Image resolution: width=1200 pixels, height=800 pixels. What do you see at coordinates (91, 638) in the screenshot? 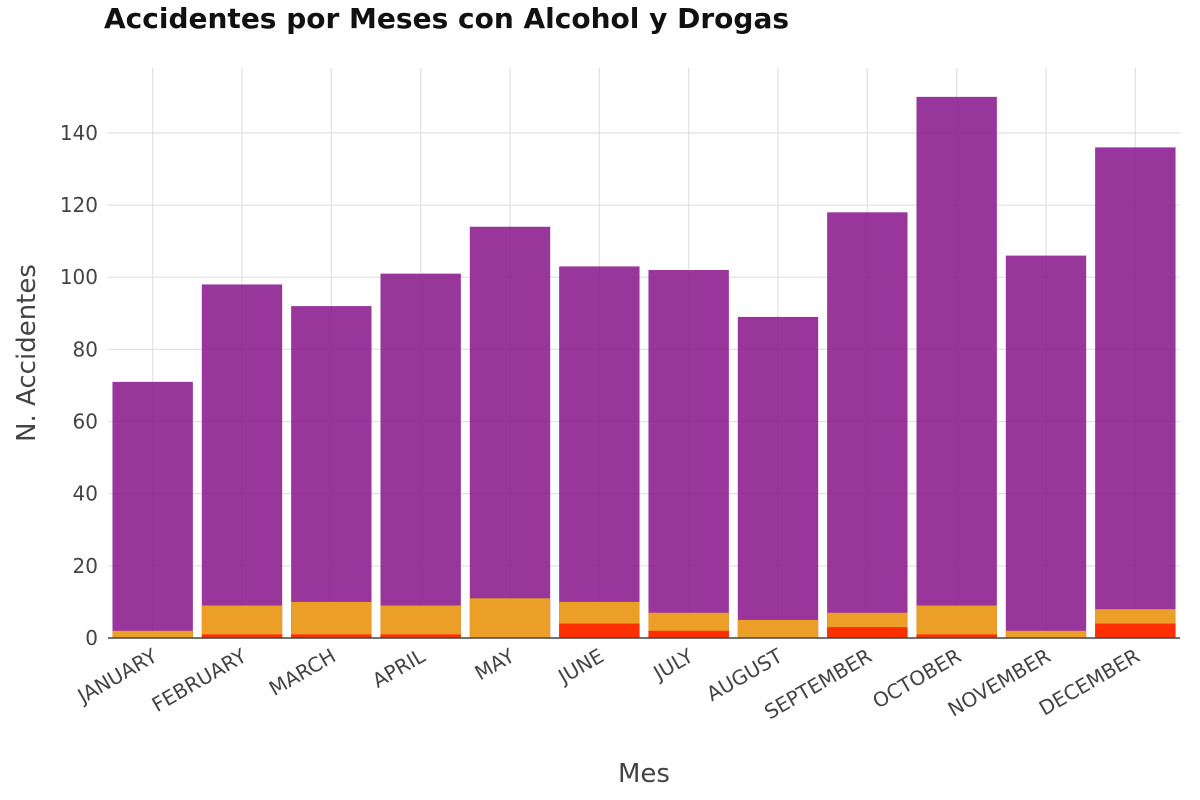
I see `y-tick-label: 0` at bounding box center [91, 638].